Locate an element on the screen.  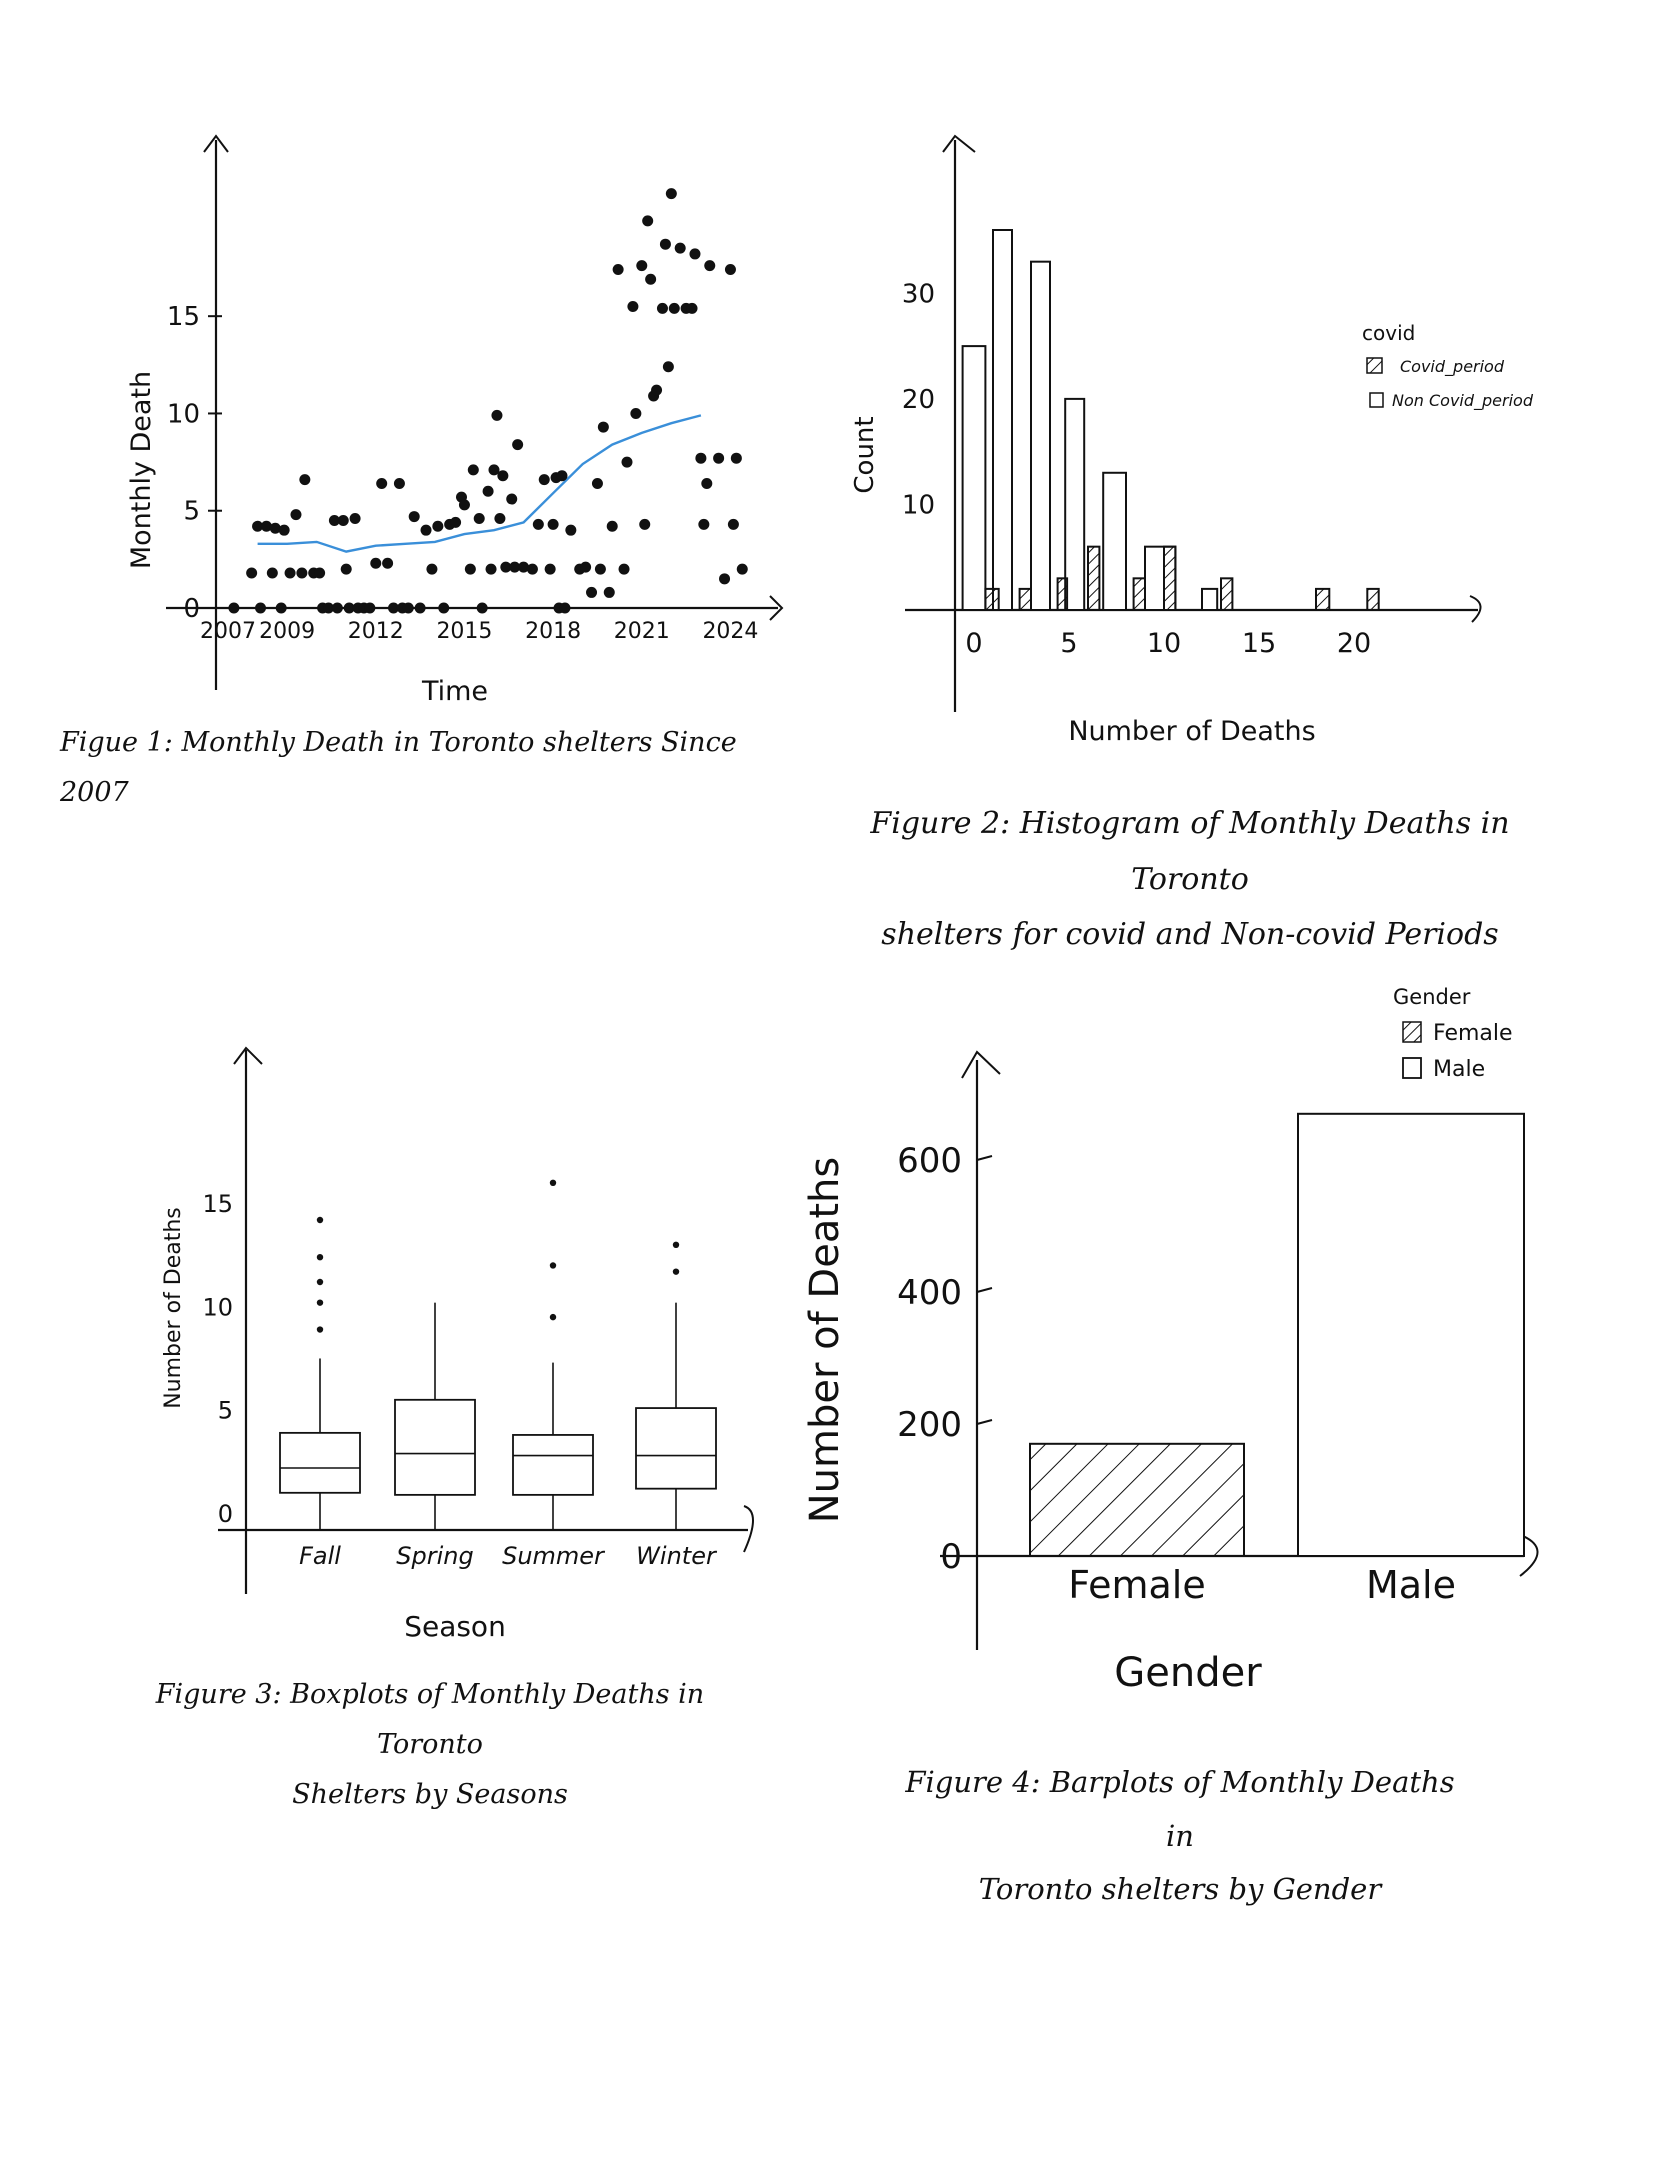
fig2-y-label: Count is located at coordinates (865, 454).